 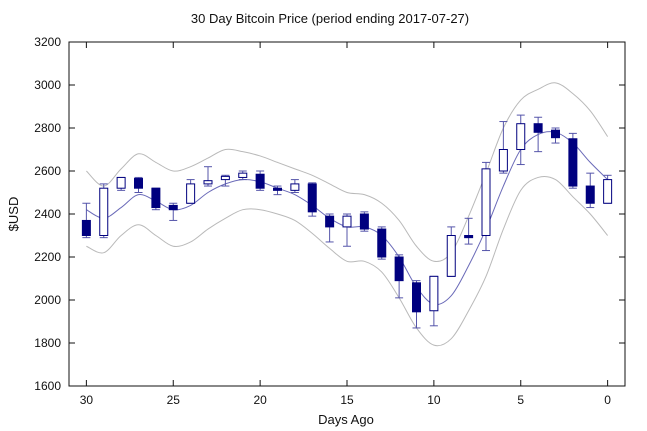 I want to click on x-tick-label-25: 25, so click(x=174, y=400).